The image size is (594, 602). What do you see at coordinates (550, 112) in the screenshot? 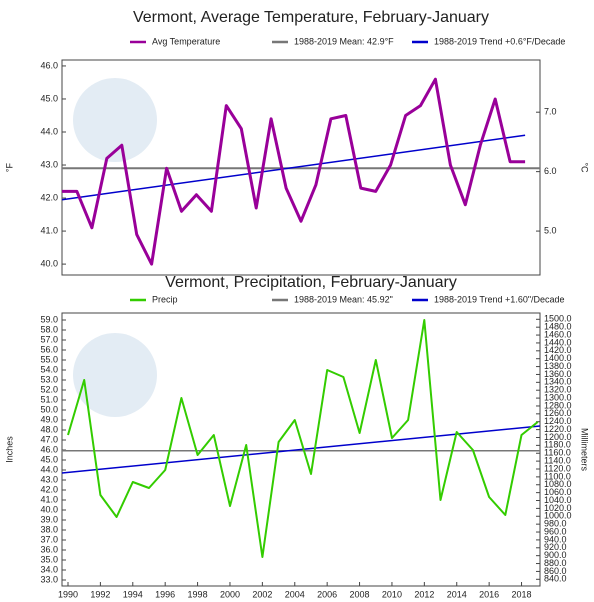
I see `y2-tick-label: 7.0` at bounding box center [550, 112].